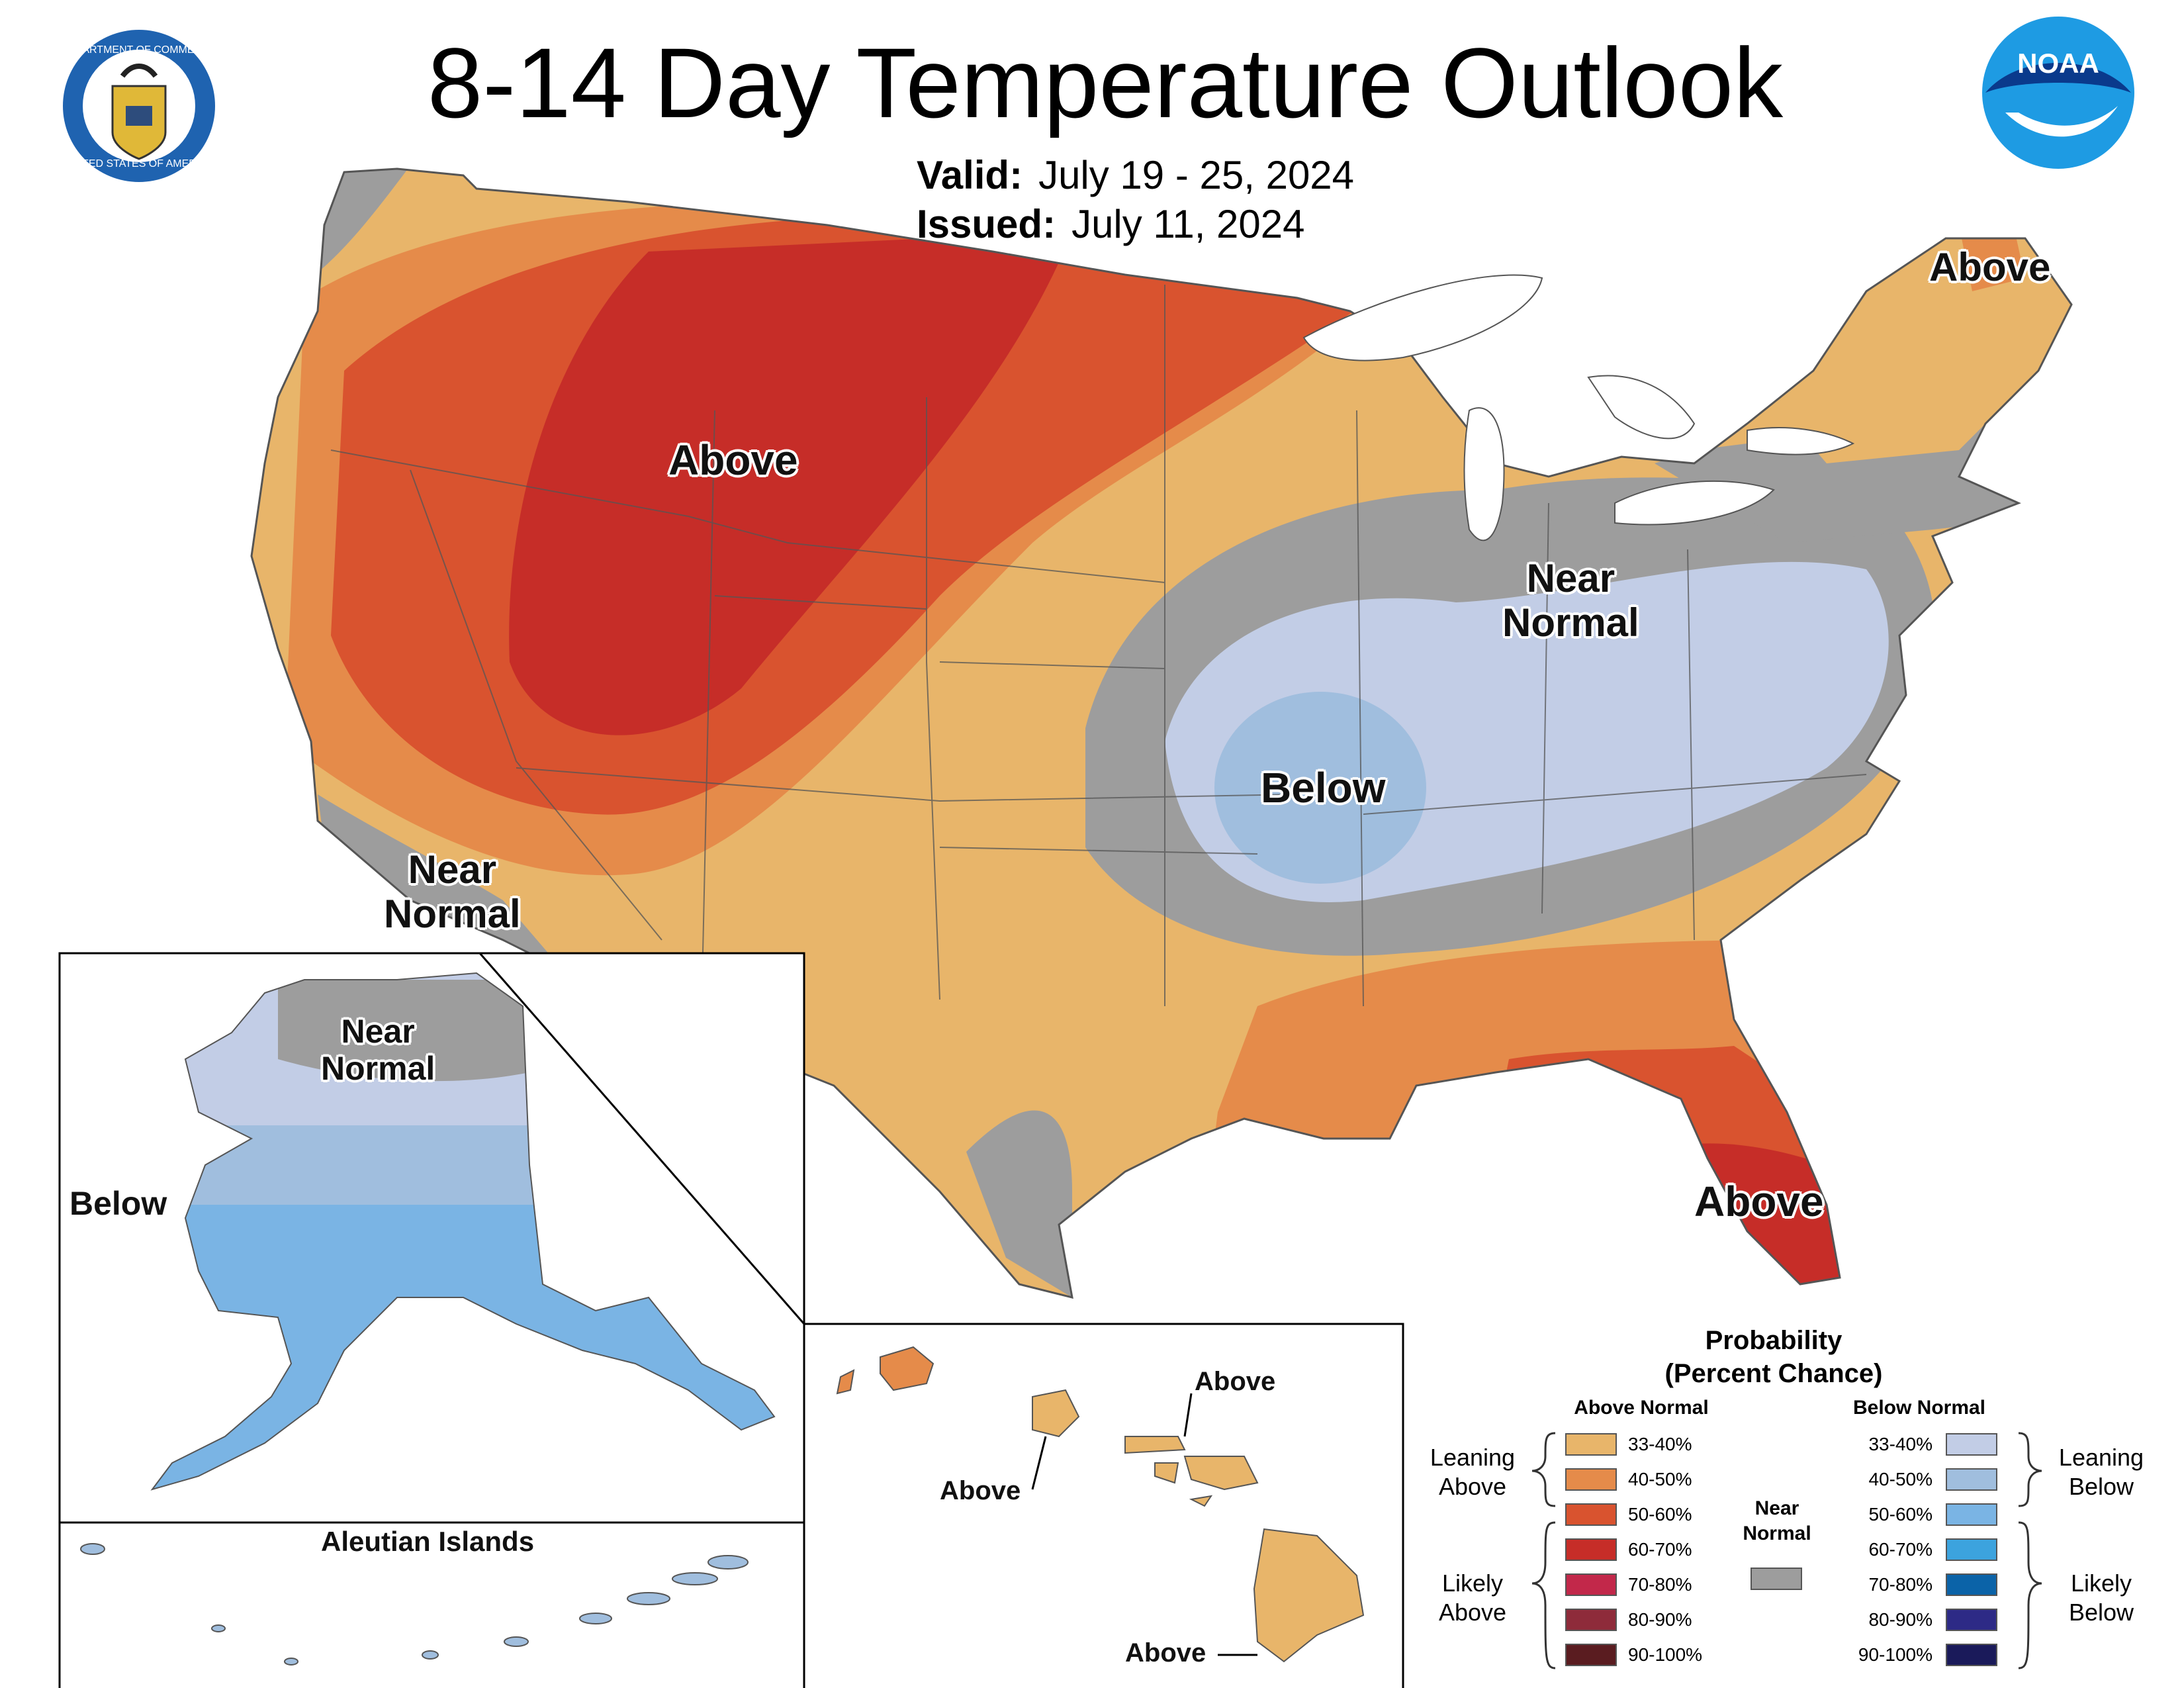 This screenshot has width=2184, height=1688. I want to click on label-alaska-near: Near Normal, so click(378, 1050).